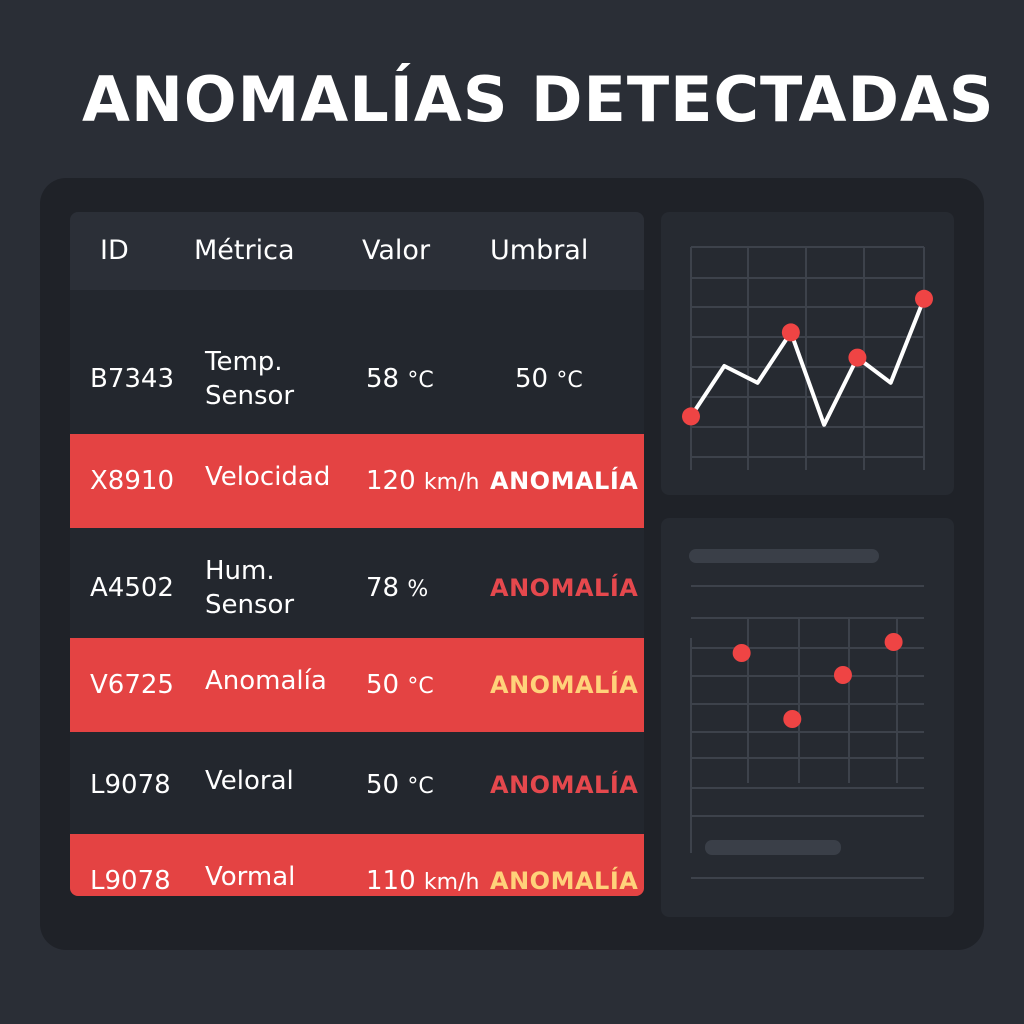 This screenshot has width=1024, height=1024. I want to click on table-row: A4502 Hum. Sensor 78 % ANOMALÍA, so click(357, 588).